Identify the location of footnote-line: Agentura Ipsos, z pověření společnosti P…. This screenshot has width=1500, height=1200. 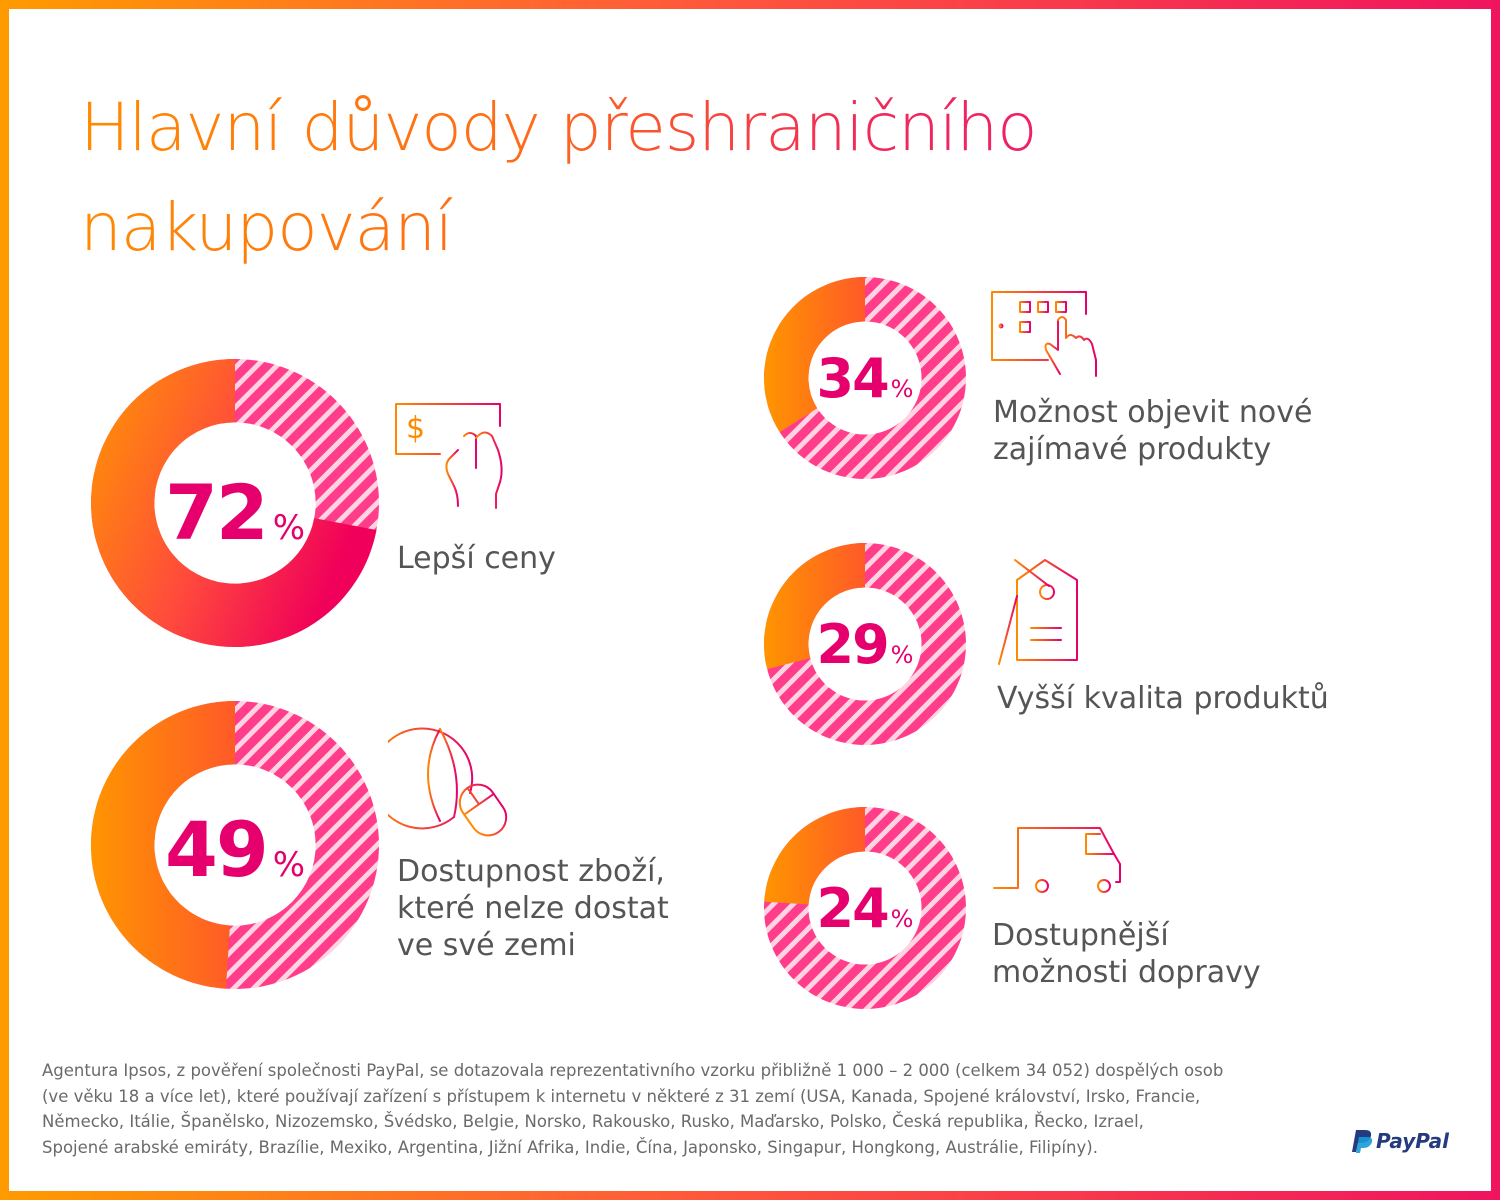
(633, 1070).